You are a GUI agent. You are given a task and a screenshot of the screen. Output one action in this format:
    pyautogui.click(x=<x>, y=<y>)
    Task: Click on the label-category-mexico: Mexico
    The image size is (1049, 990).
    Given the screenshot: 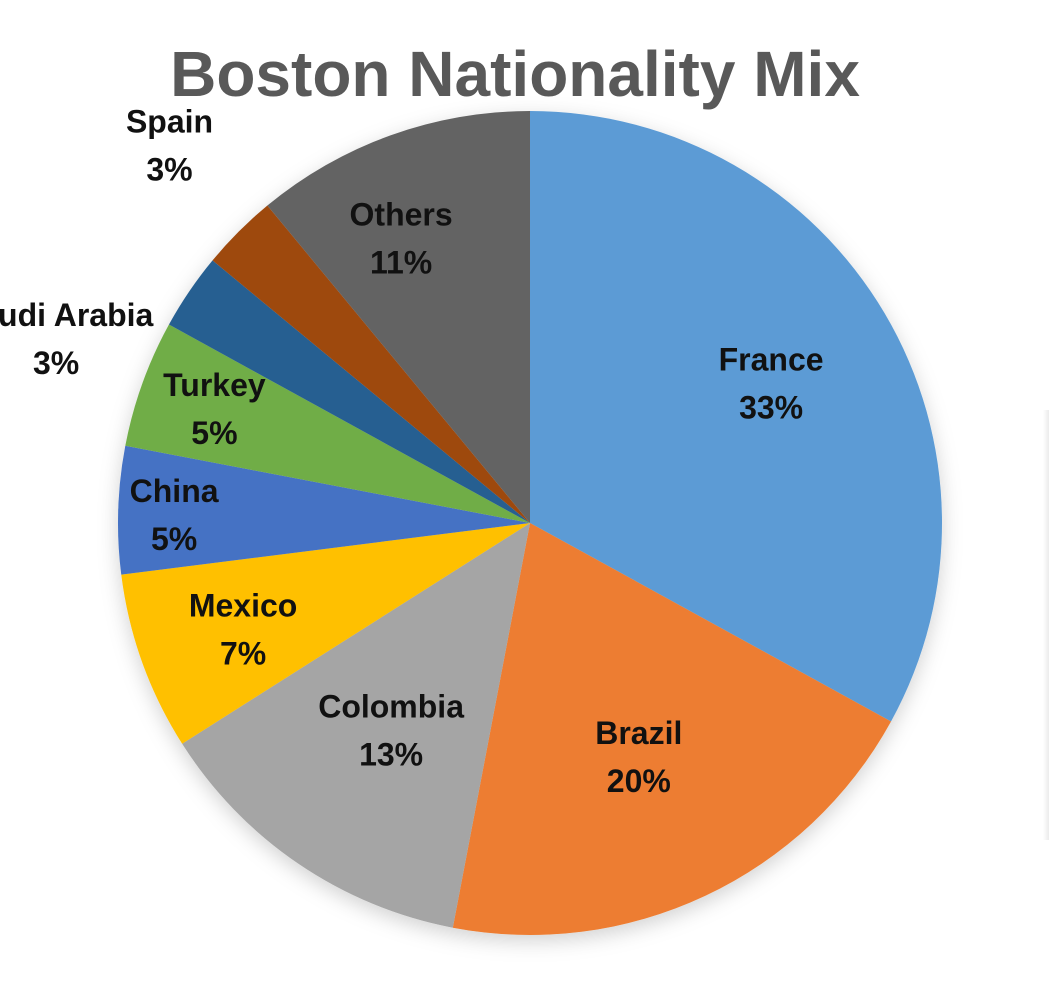 What is the action you would take?
    pyautogui.click(x=243, y=605)
    